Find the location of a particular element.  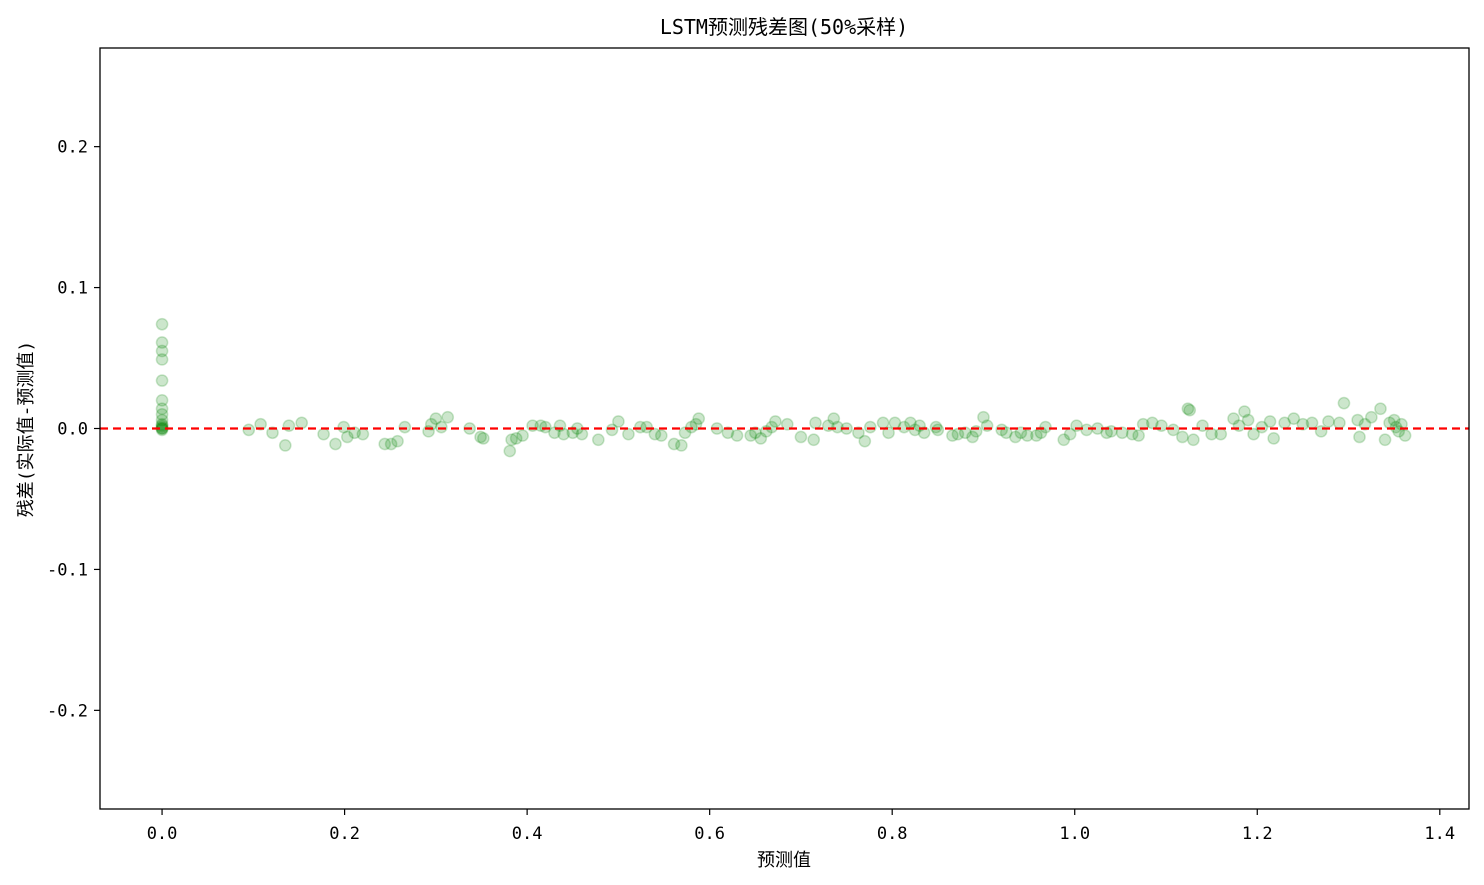

y-tick-label: 0.1 is located at coordinates (72, 289).